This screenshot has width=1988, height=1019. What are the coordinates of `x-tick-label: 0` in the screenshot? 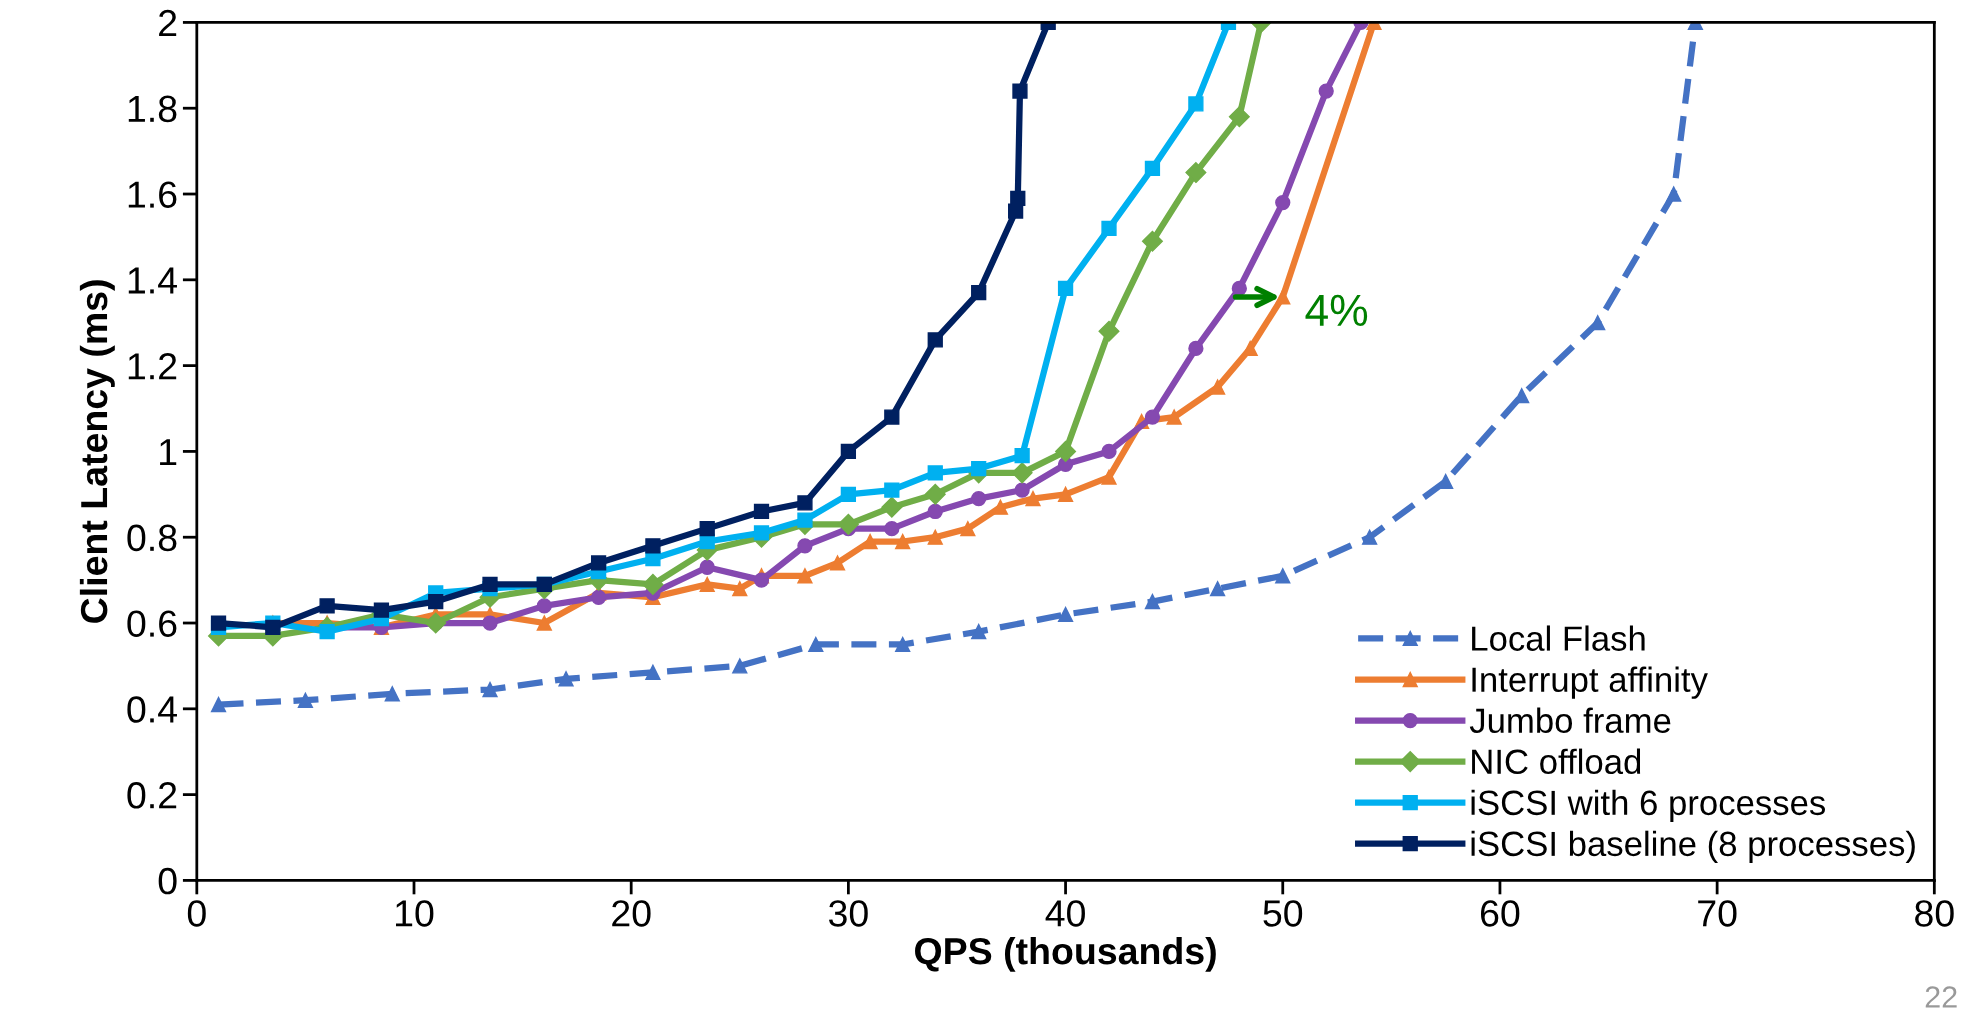 It's located at (196, 913).